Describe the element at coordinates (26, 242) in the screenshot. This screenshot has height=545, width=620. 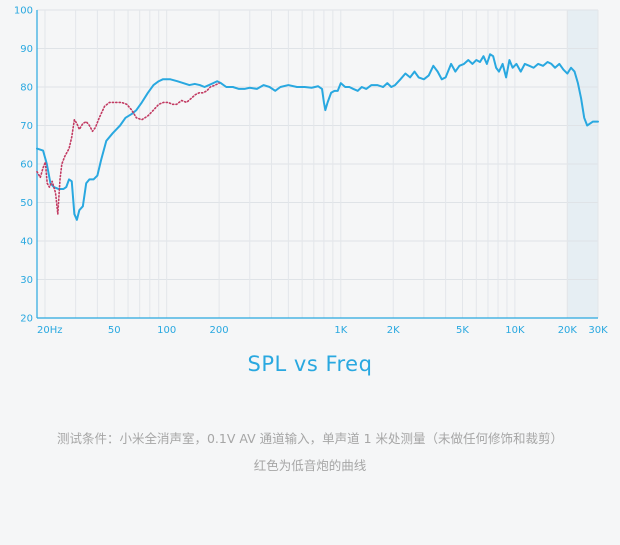
I see `y-tick-label: 40` at that location.